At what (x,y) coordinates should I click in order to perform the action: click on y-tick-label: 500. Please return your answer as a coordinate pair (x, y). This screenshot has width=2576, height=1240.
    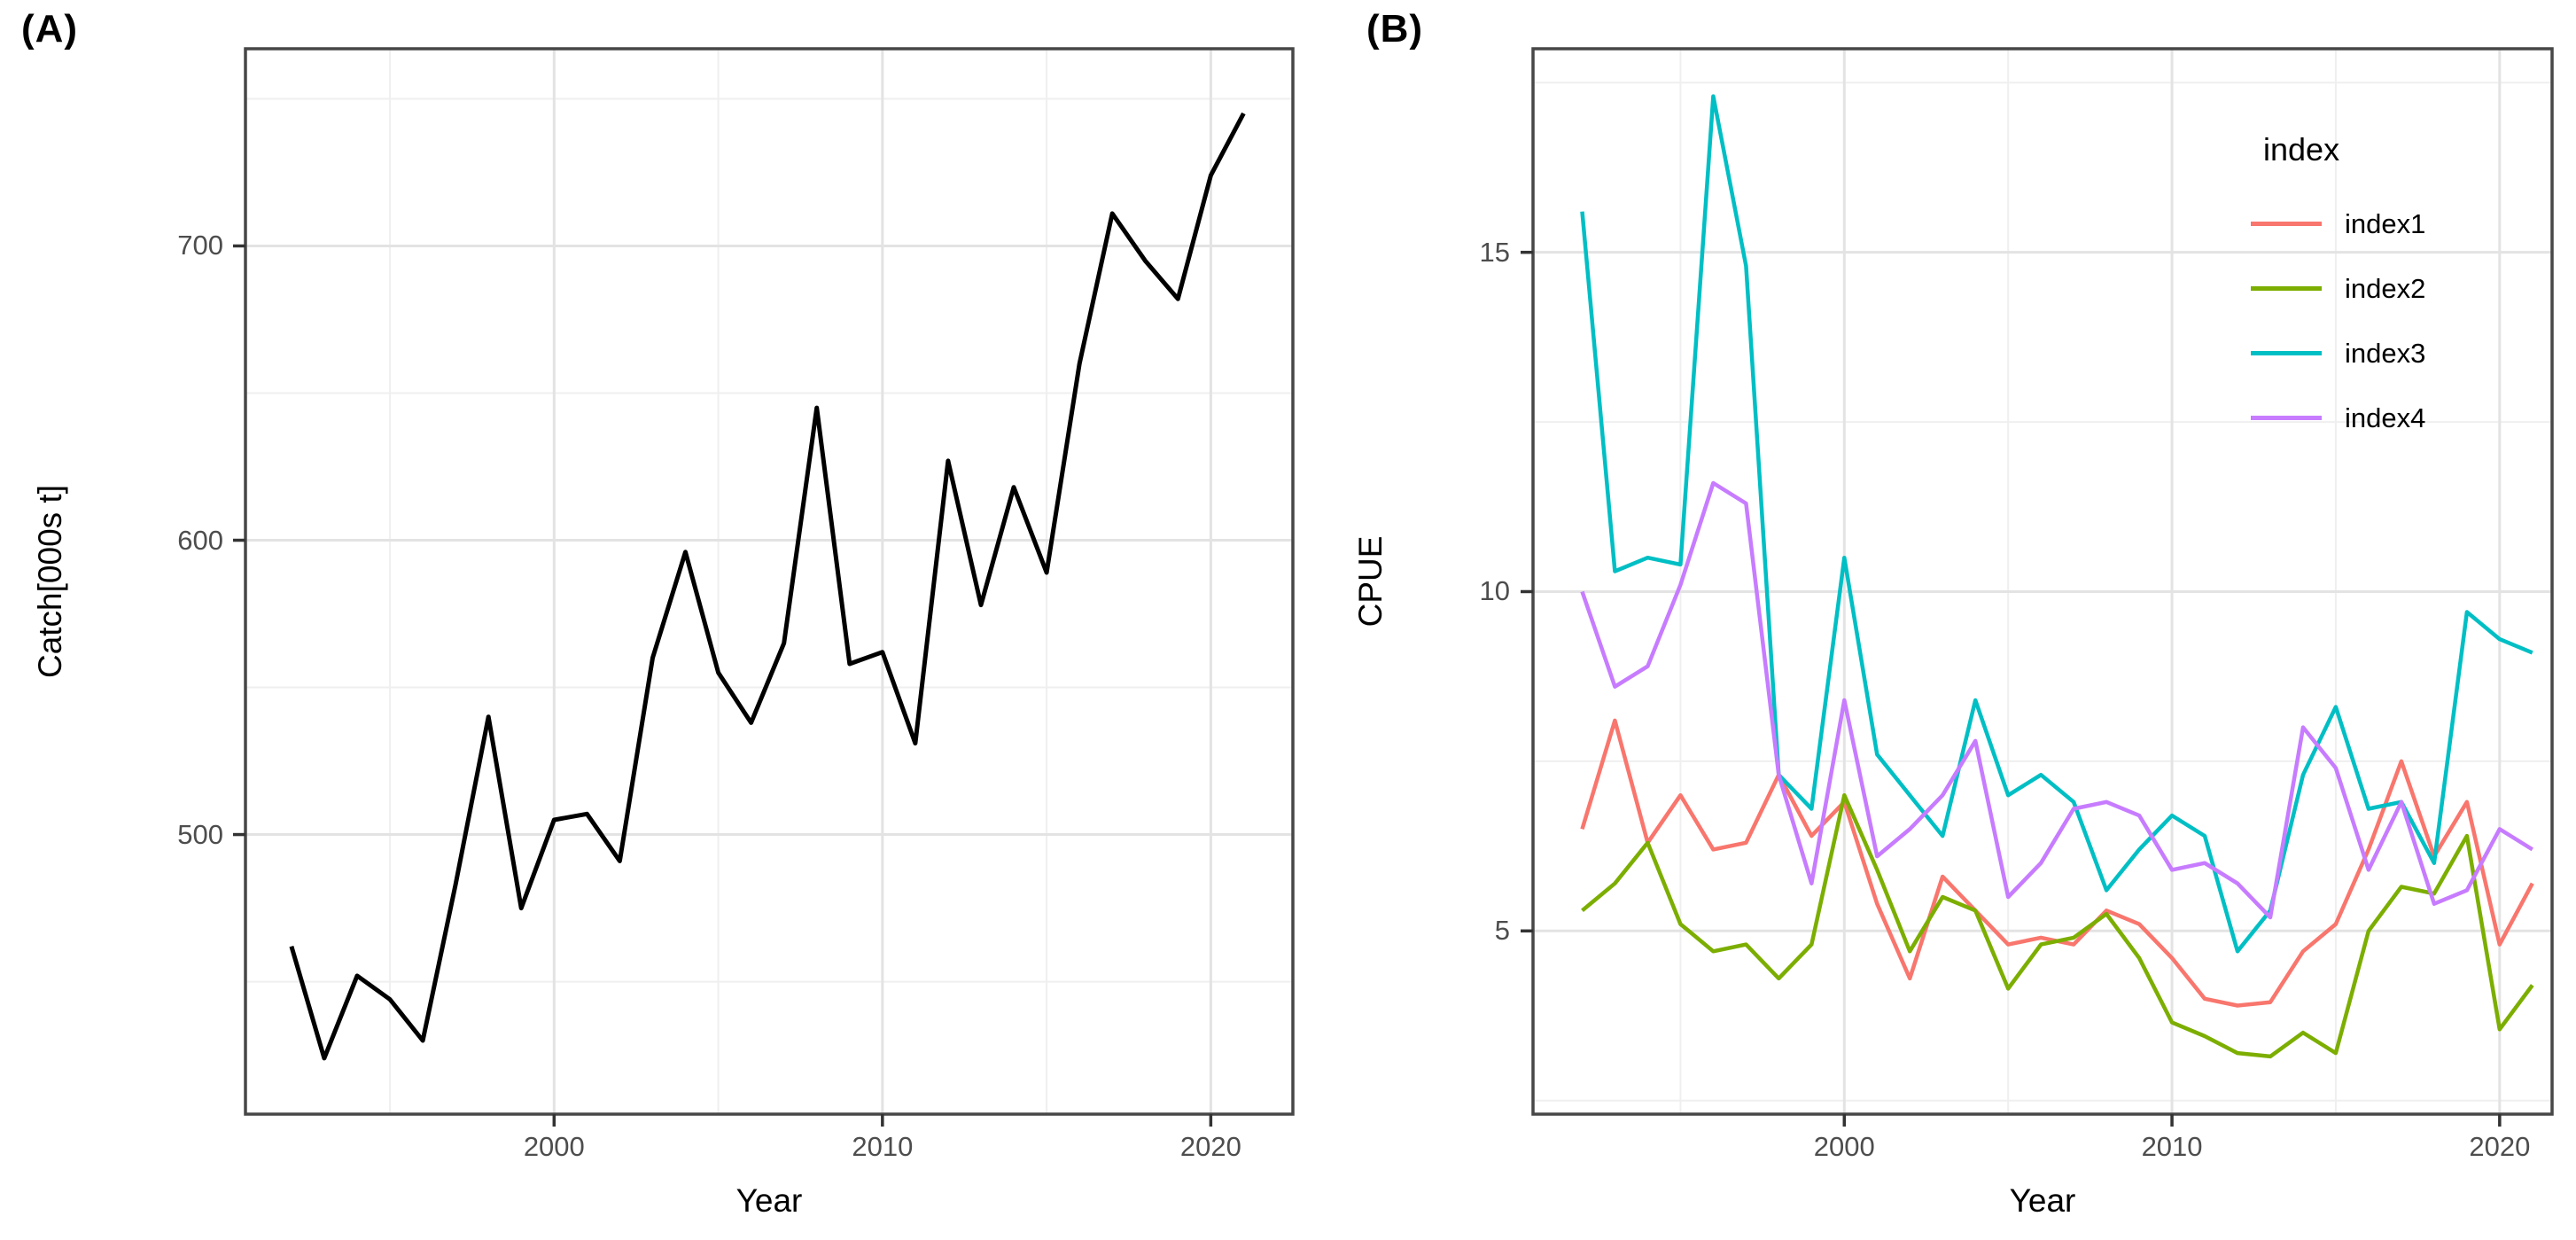
    Looking at the image, I should click on (200, 834).